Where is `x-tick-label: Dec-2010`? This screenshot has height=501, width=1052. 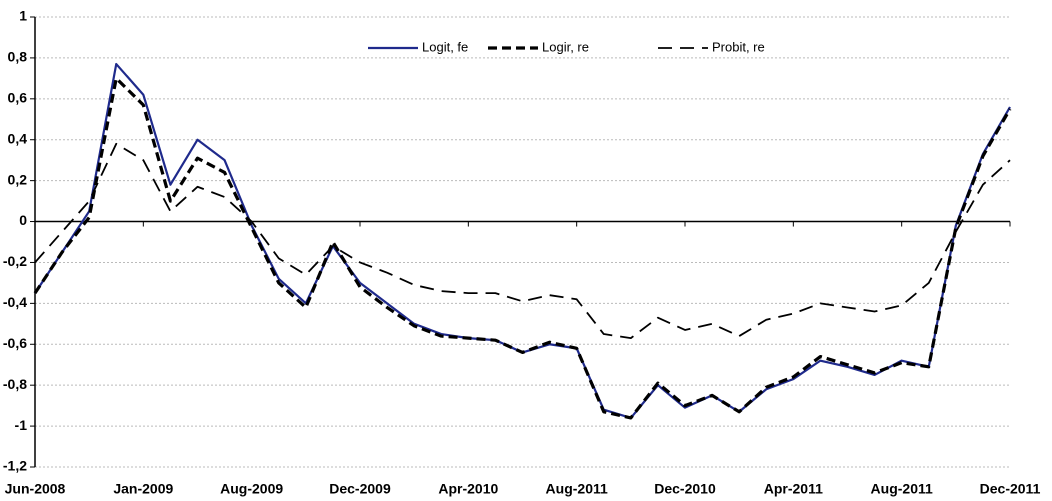
x-tick-label: Dec-2010 is located at coordinates (685, 489).